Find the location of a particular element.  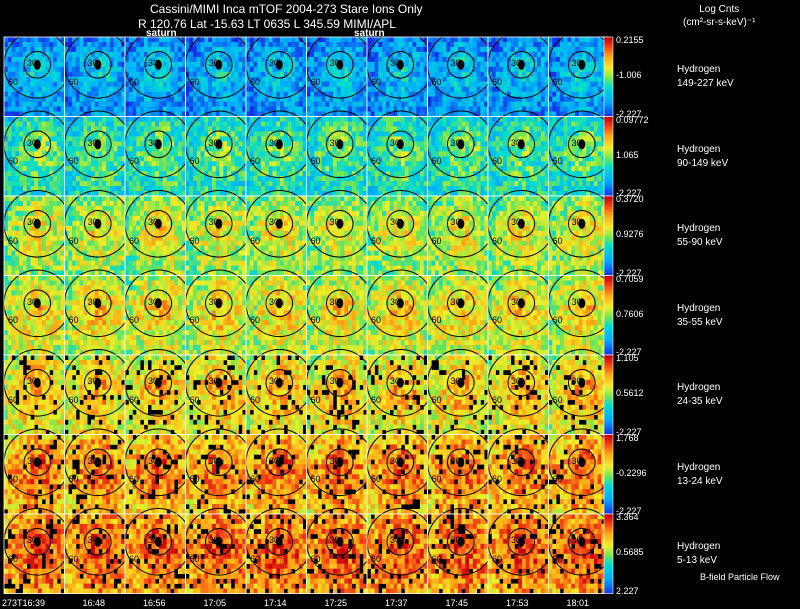

colorbar-units-line2: (cm²-sr-s-keV)⁻¹ is located at coordinates (719, 22).